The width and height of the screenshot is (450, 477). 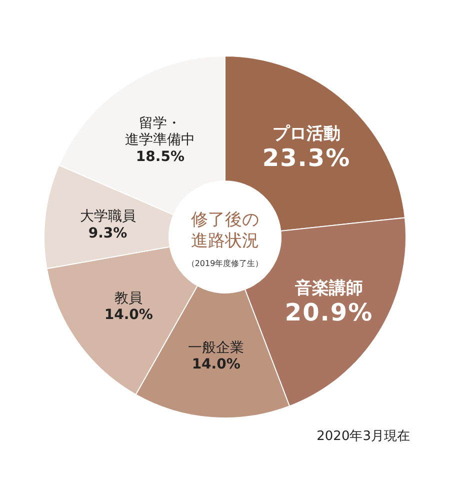 What do you see at coordinates (108, 216) in the screenshot?
I see `slice-label: 大学職員` at bounding box center [108, 216].